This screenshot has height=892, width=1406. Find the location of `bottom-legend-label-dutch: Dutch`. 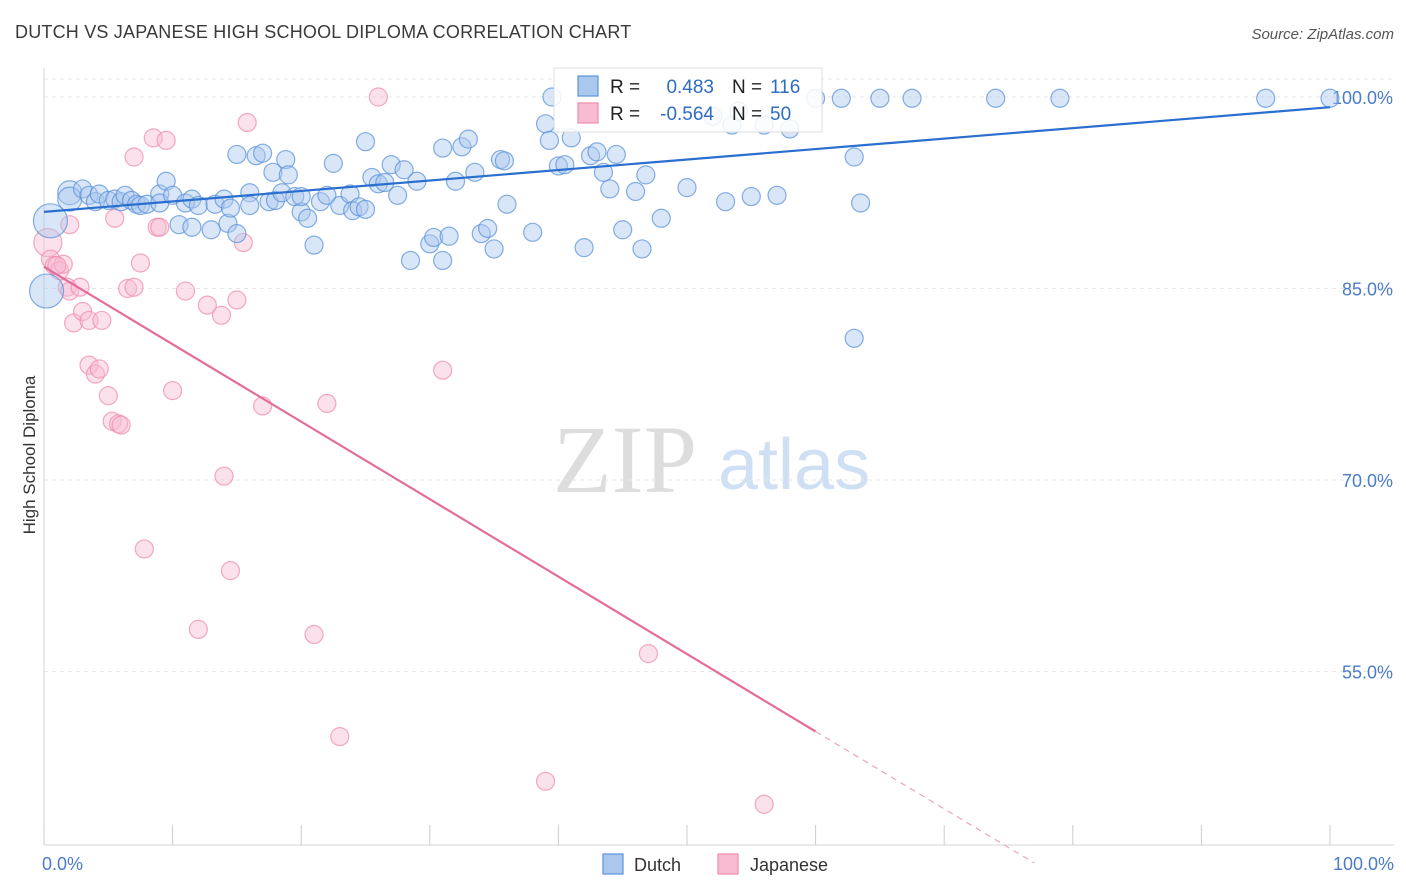

bottom-legend-label-dutch: Dutch is located at coordinates (657, 865).